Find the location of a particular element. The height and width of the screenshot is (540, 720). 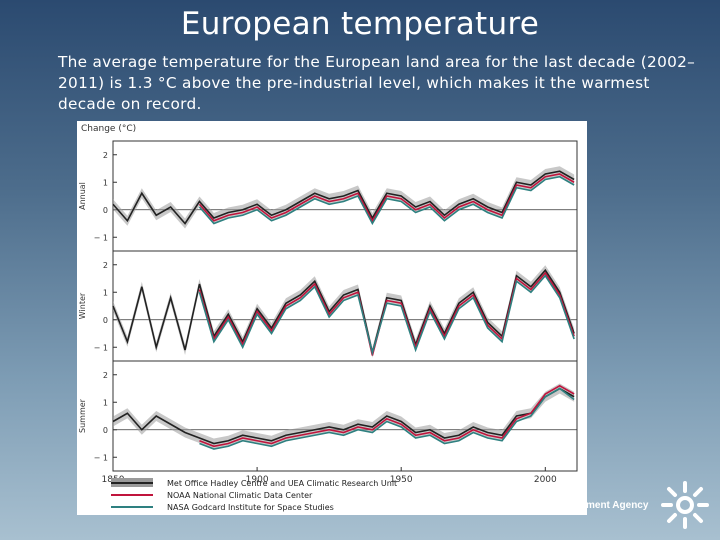

series-line-hadley-winter is located at coordinates (343, 310).